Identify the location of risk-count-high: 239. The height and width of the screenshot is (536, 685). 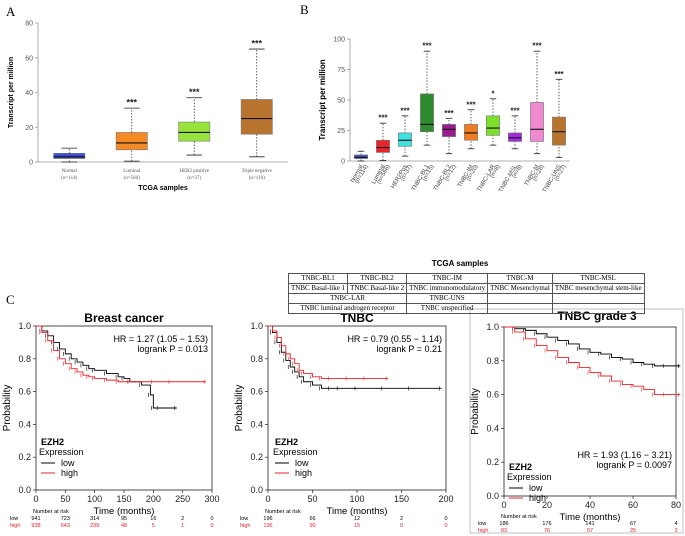
(94, 526).